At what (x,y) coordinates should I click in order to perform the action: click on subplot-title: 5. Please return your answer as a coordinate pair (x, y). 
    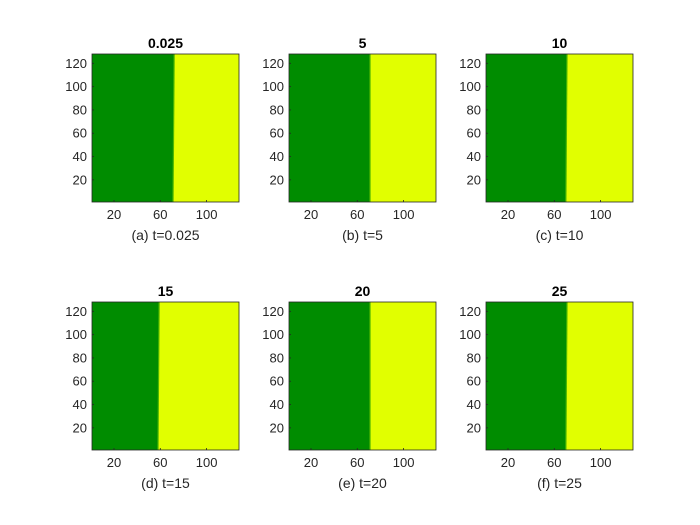
    Looking at the image, I should click on (363, 43).